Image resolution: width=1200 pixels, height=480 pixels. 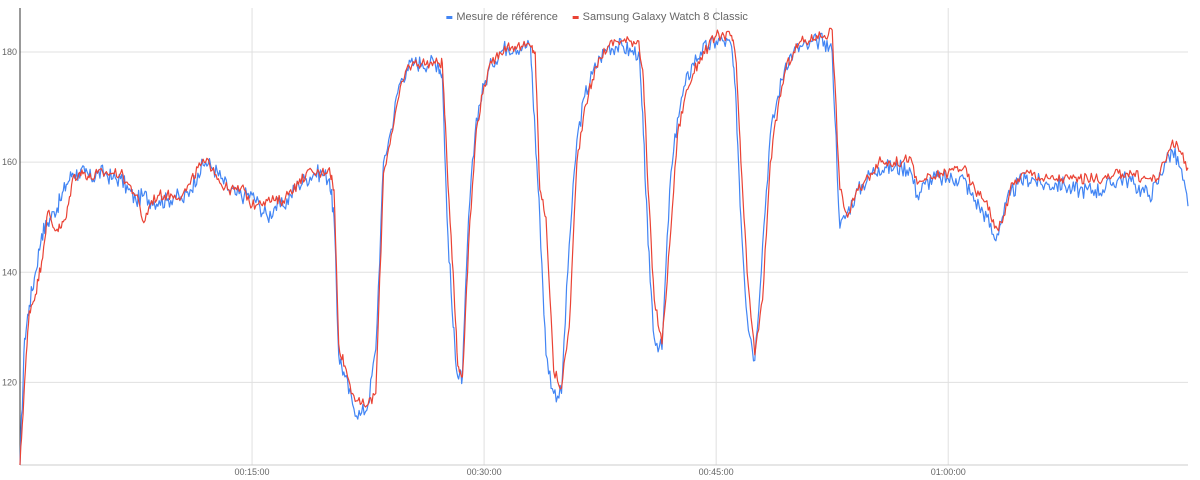 I want to click on legend-label: Samsung Galaxy Watch 8 Classic, so click(x=666, y=17).